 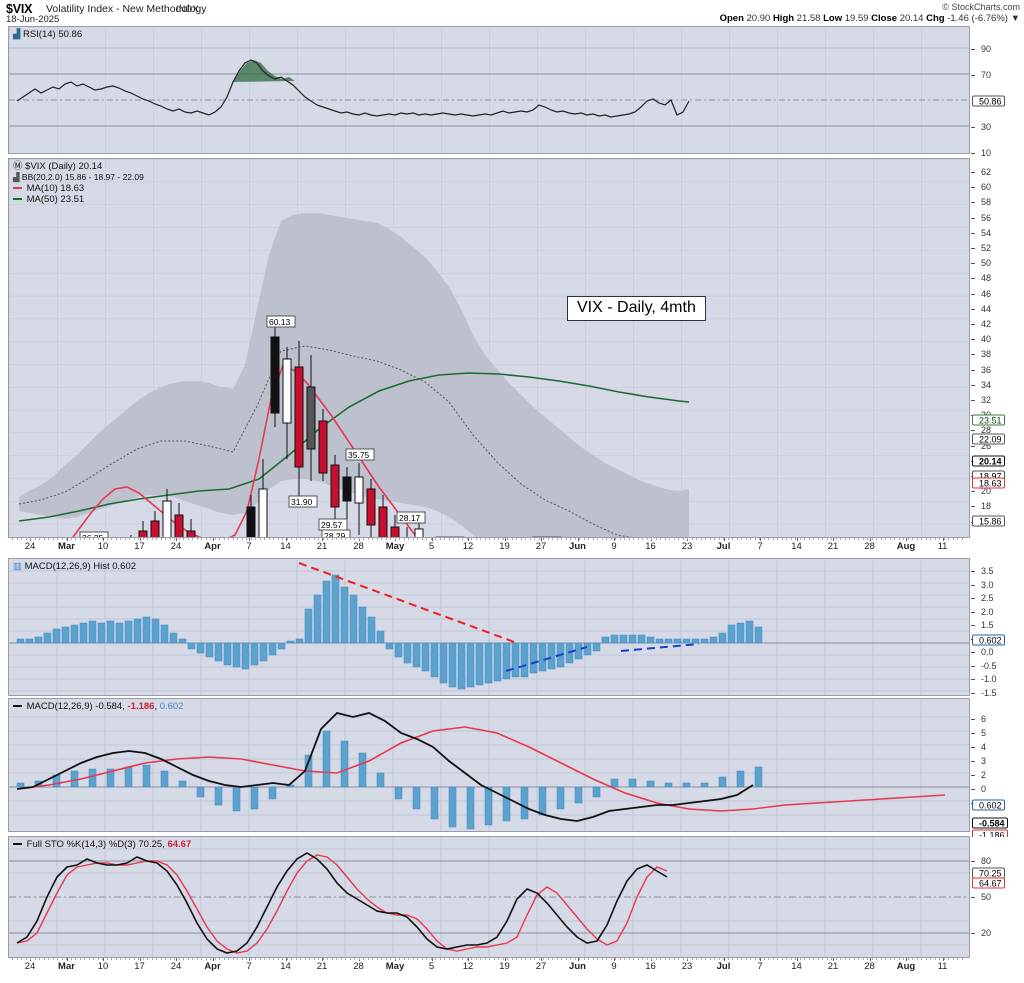 I want to click on price-legend-1: Ⓜ $VIX (Daily) 20.14, so click(x=57, y=166).